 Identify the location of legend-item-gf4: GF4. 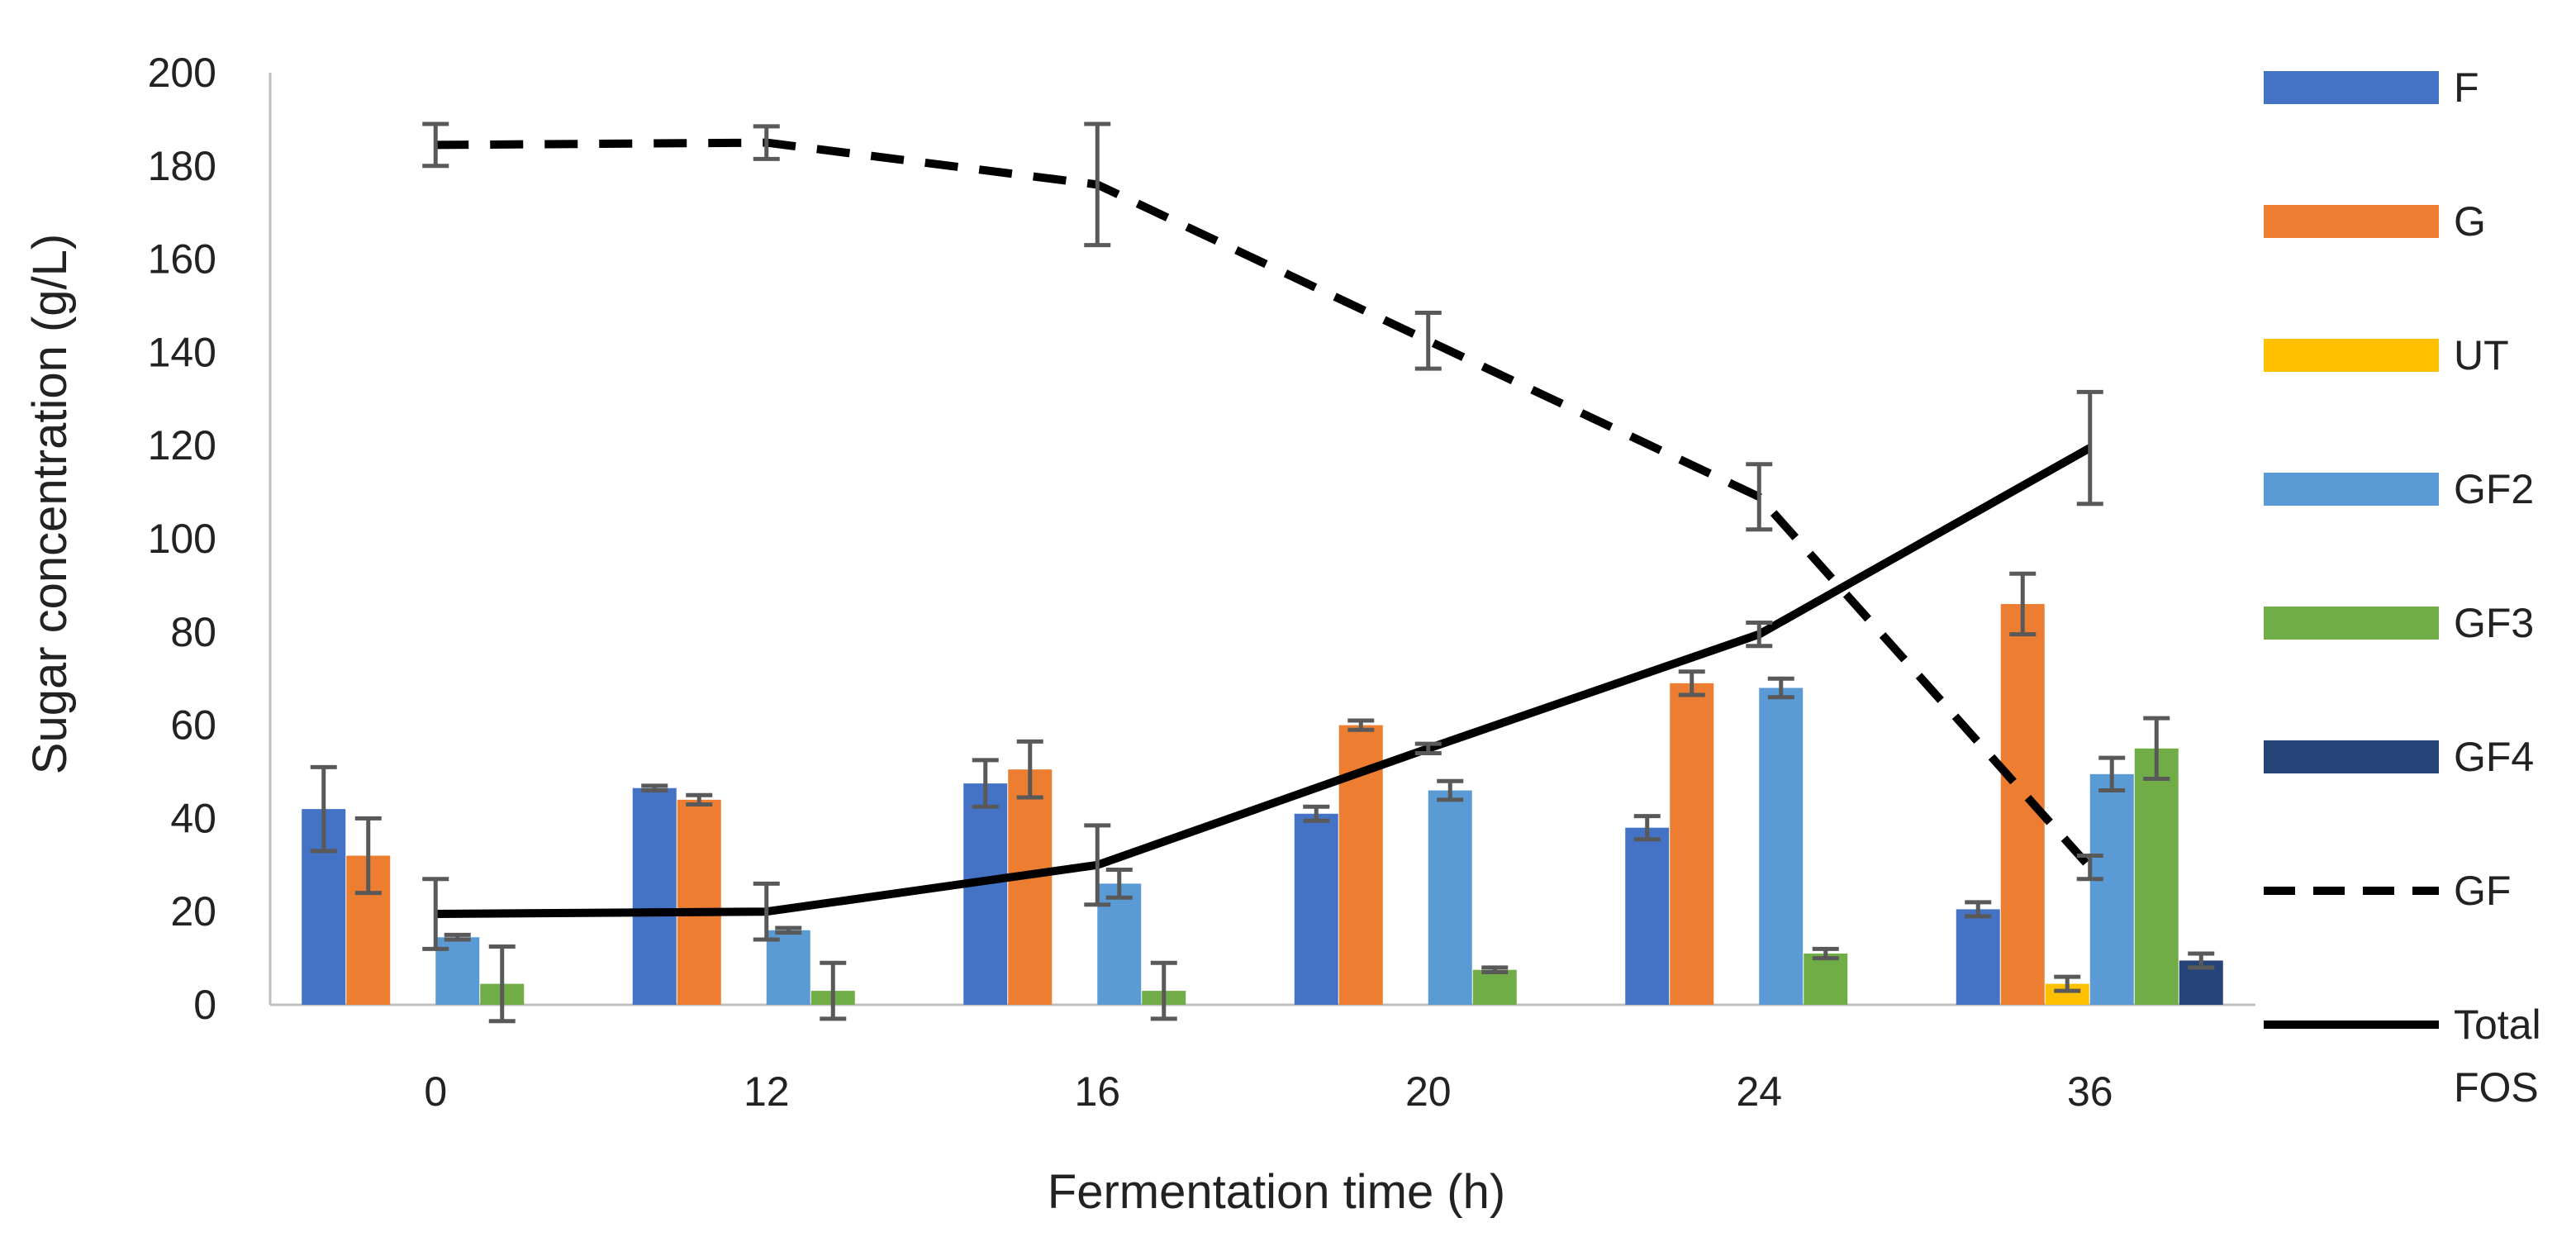
(2399, 757).